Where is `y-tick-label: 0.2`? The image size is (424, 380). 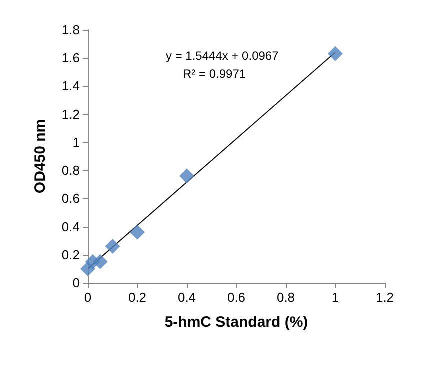
y-tick-label: 0.2 is located at coordinates (71, 254).